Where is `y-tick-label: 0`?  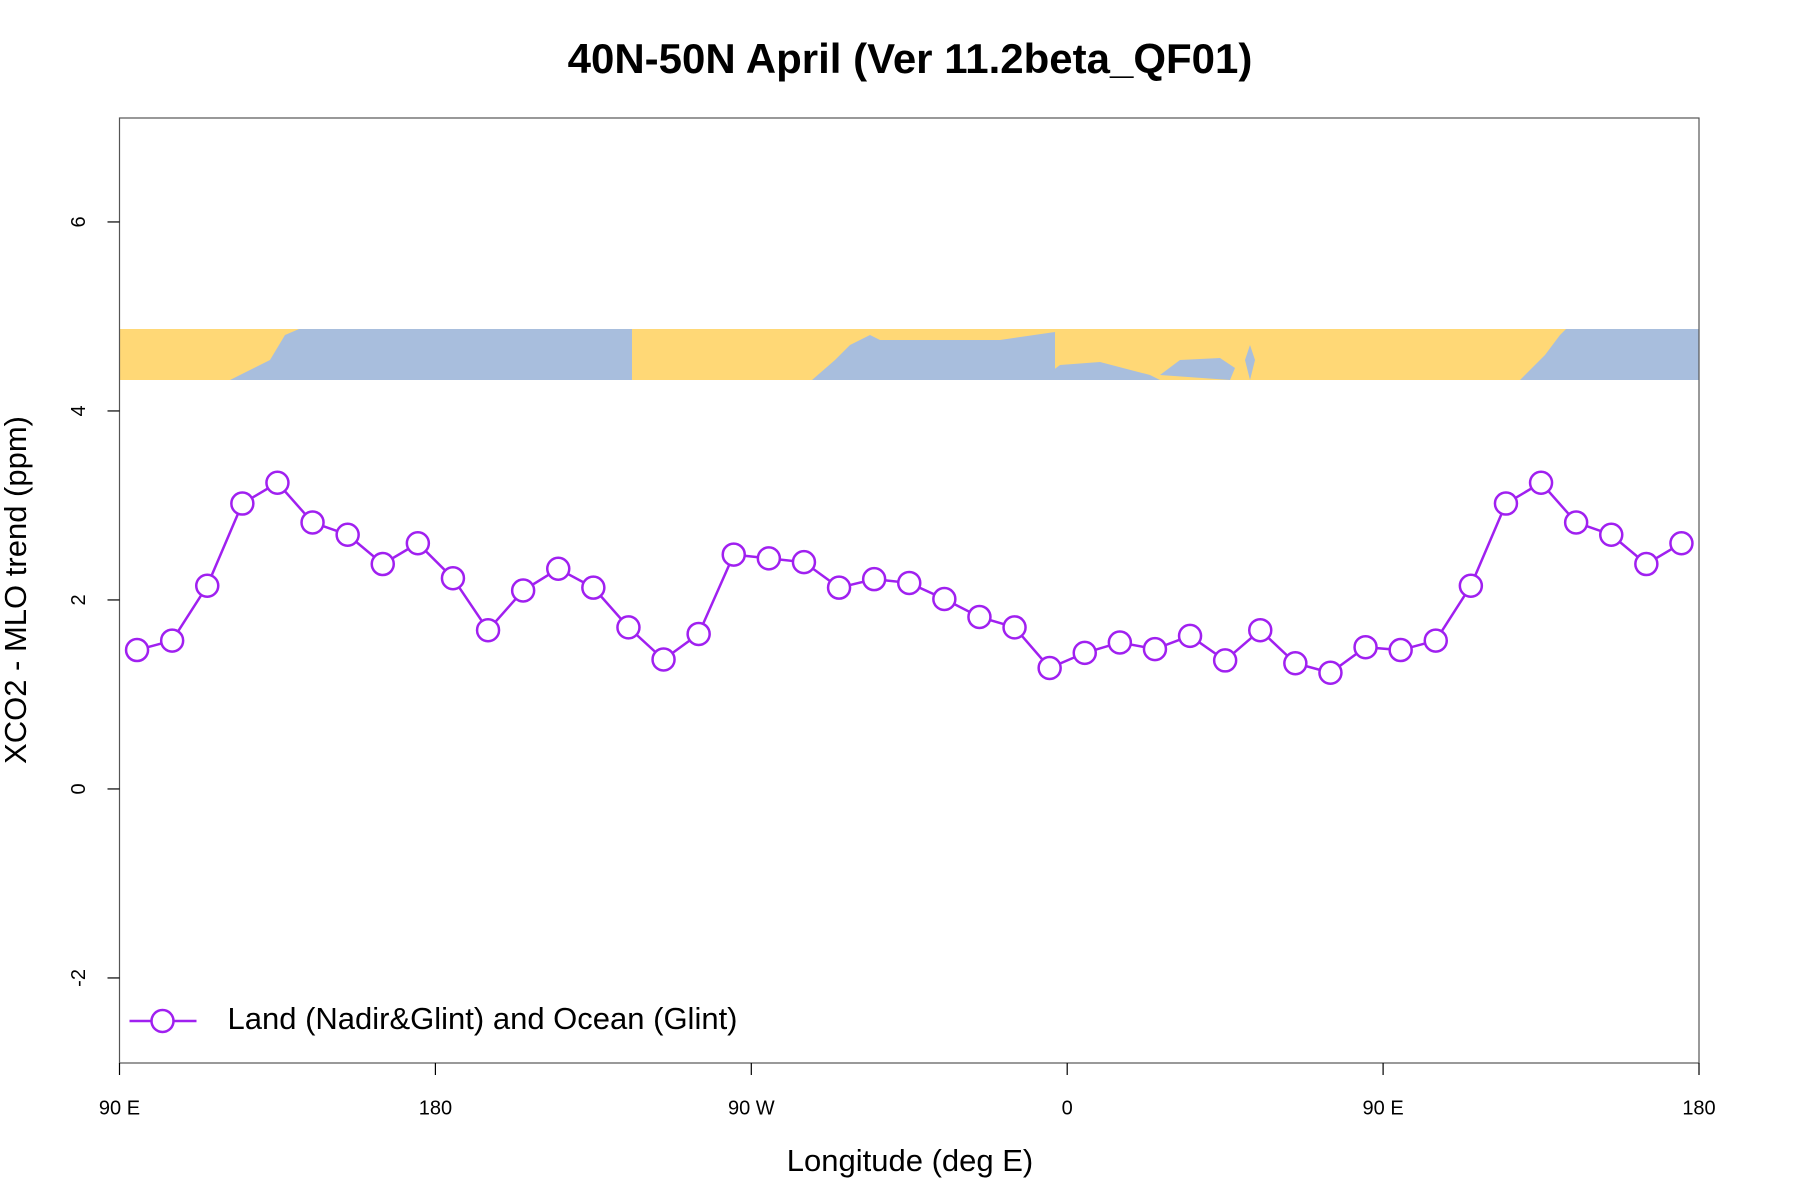 y-tick-label: 0 is located at coordinates (79, 788).